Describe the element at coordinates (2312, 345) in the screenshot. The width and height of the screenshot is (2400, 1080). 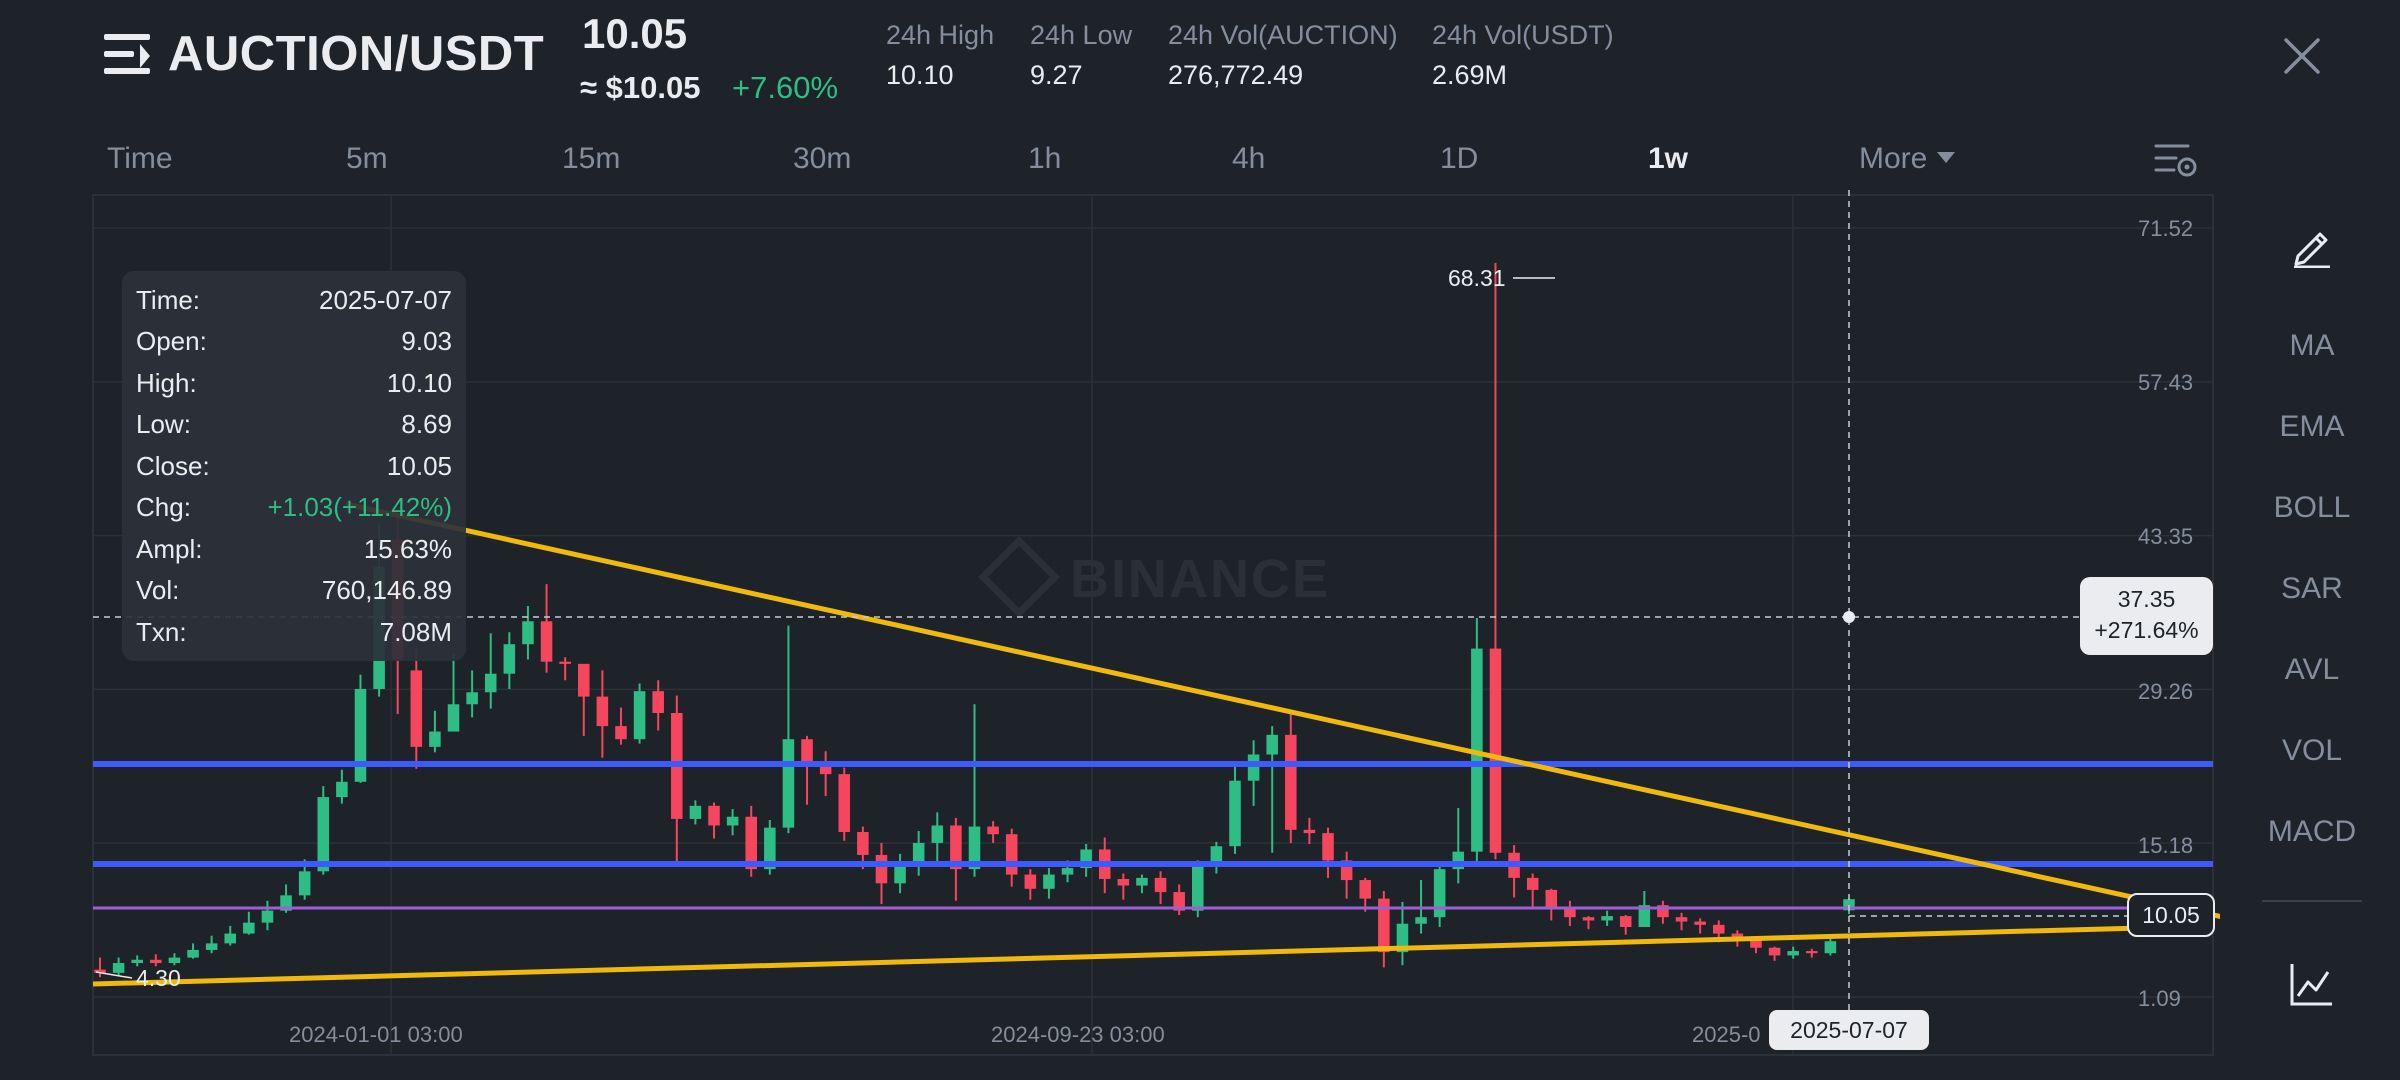
I see `indicator-ma: MA` at that location.